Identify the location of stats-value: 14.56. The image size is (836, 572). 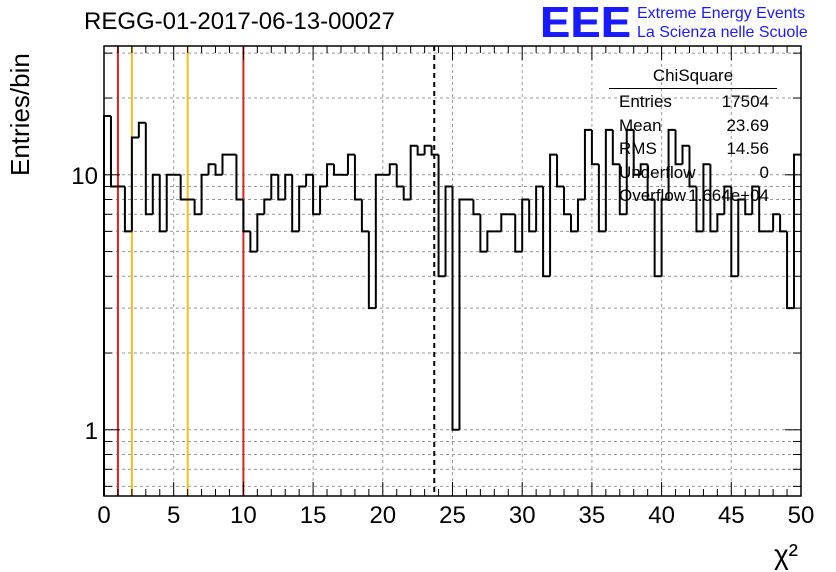
(747, 148).